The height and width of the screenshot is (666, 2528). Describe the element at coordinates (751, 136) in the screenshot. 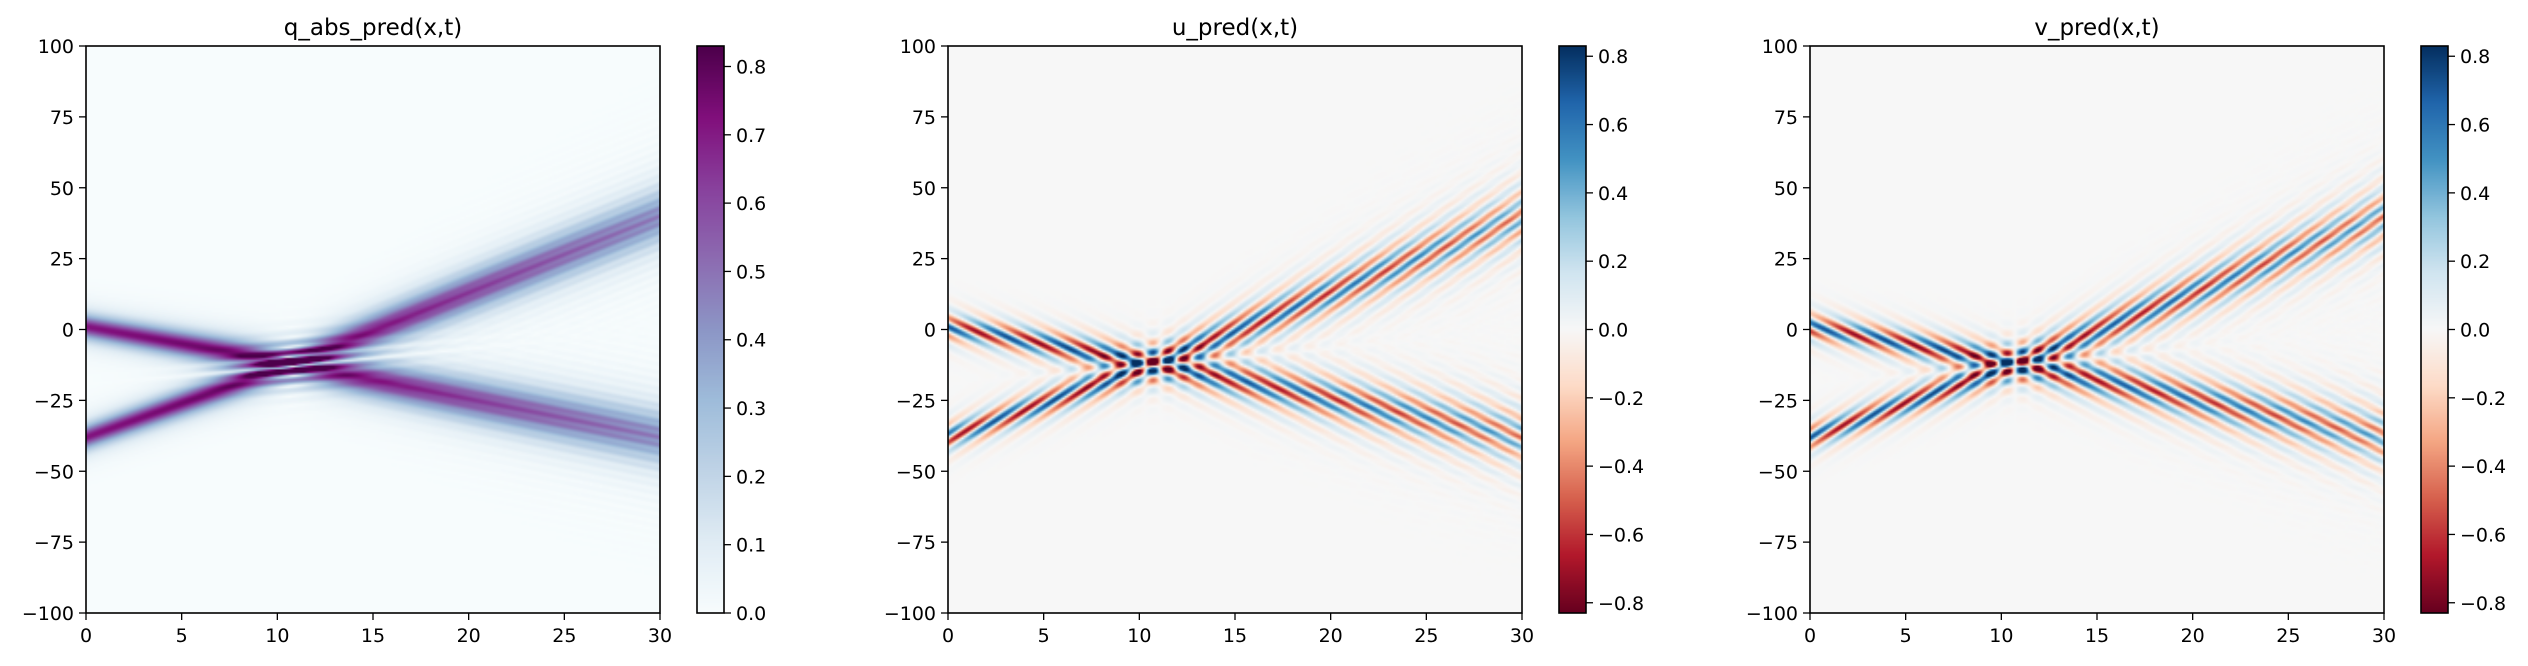

I see `colorbar-tick-label: 0.7` at that location.